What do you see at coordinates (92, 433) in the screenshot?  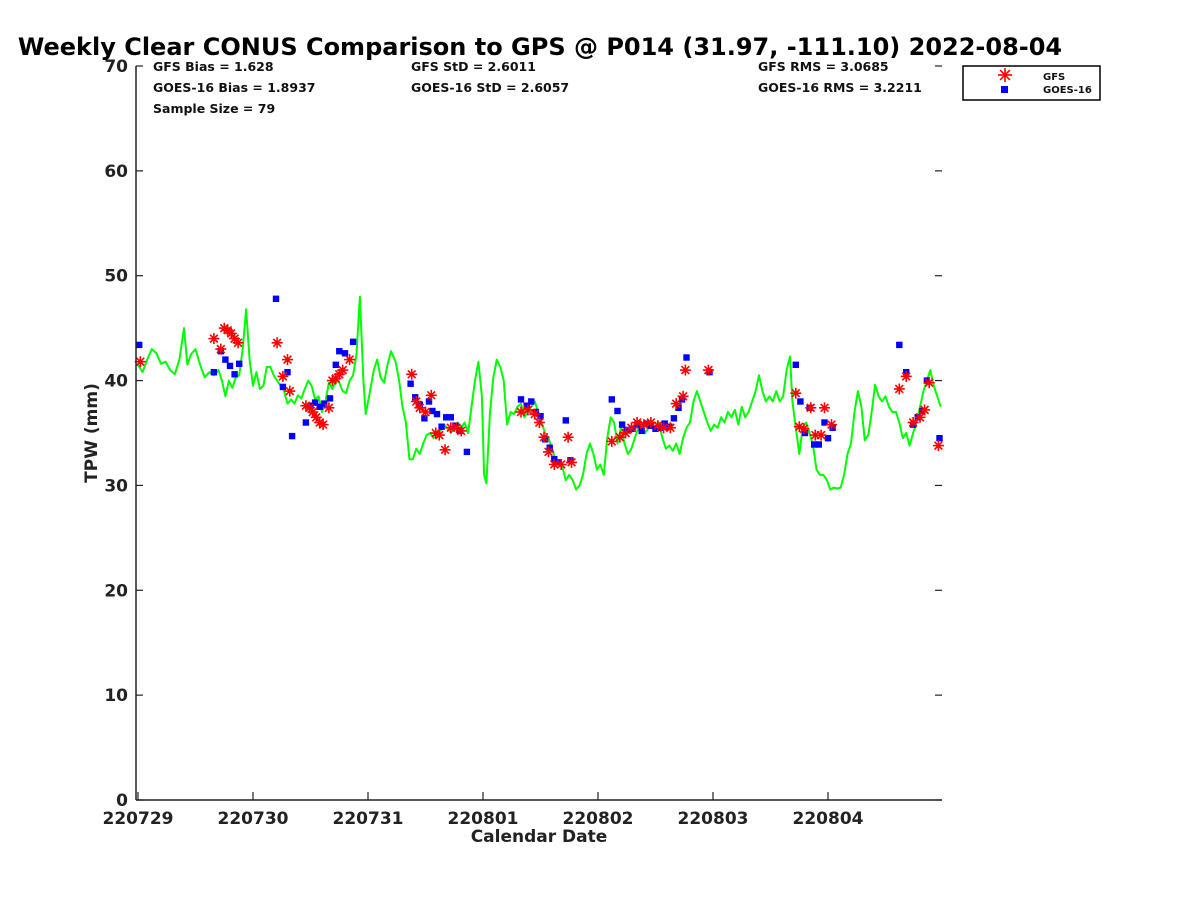 I see `y-axis-label: TPW (mm)` at bounding box center [92, 433].